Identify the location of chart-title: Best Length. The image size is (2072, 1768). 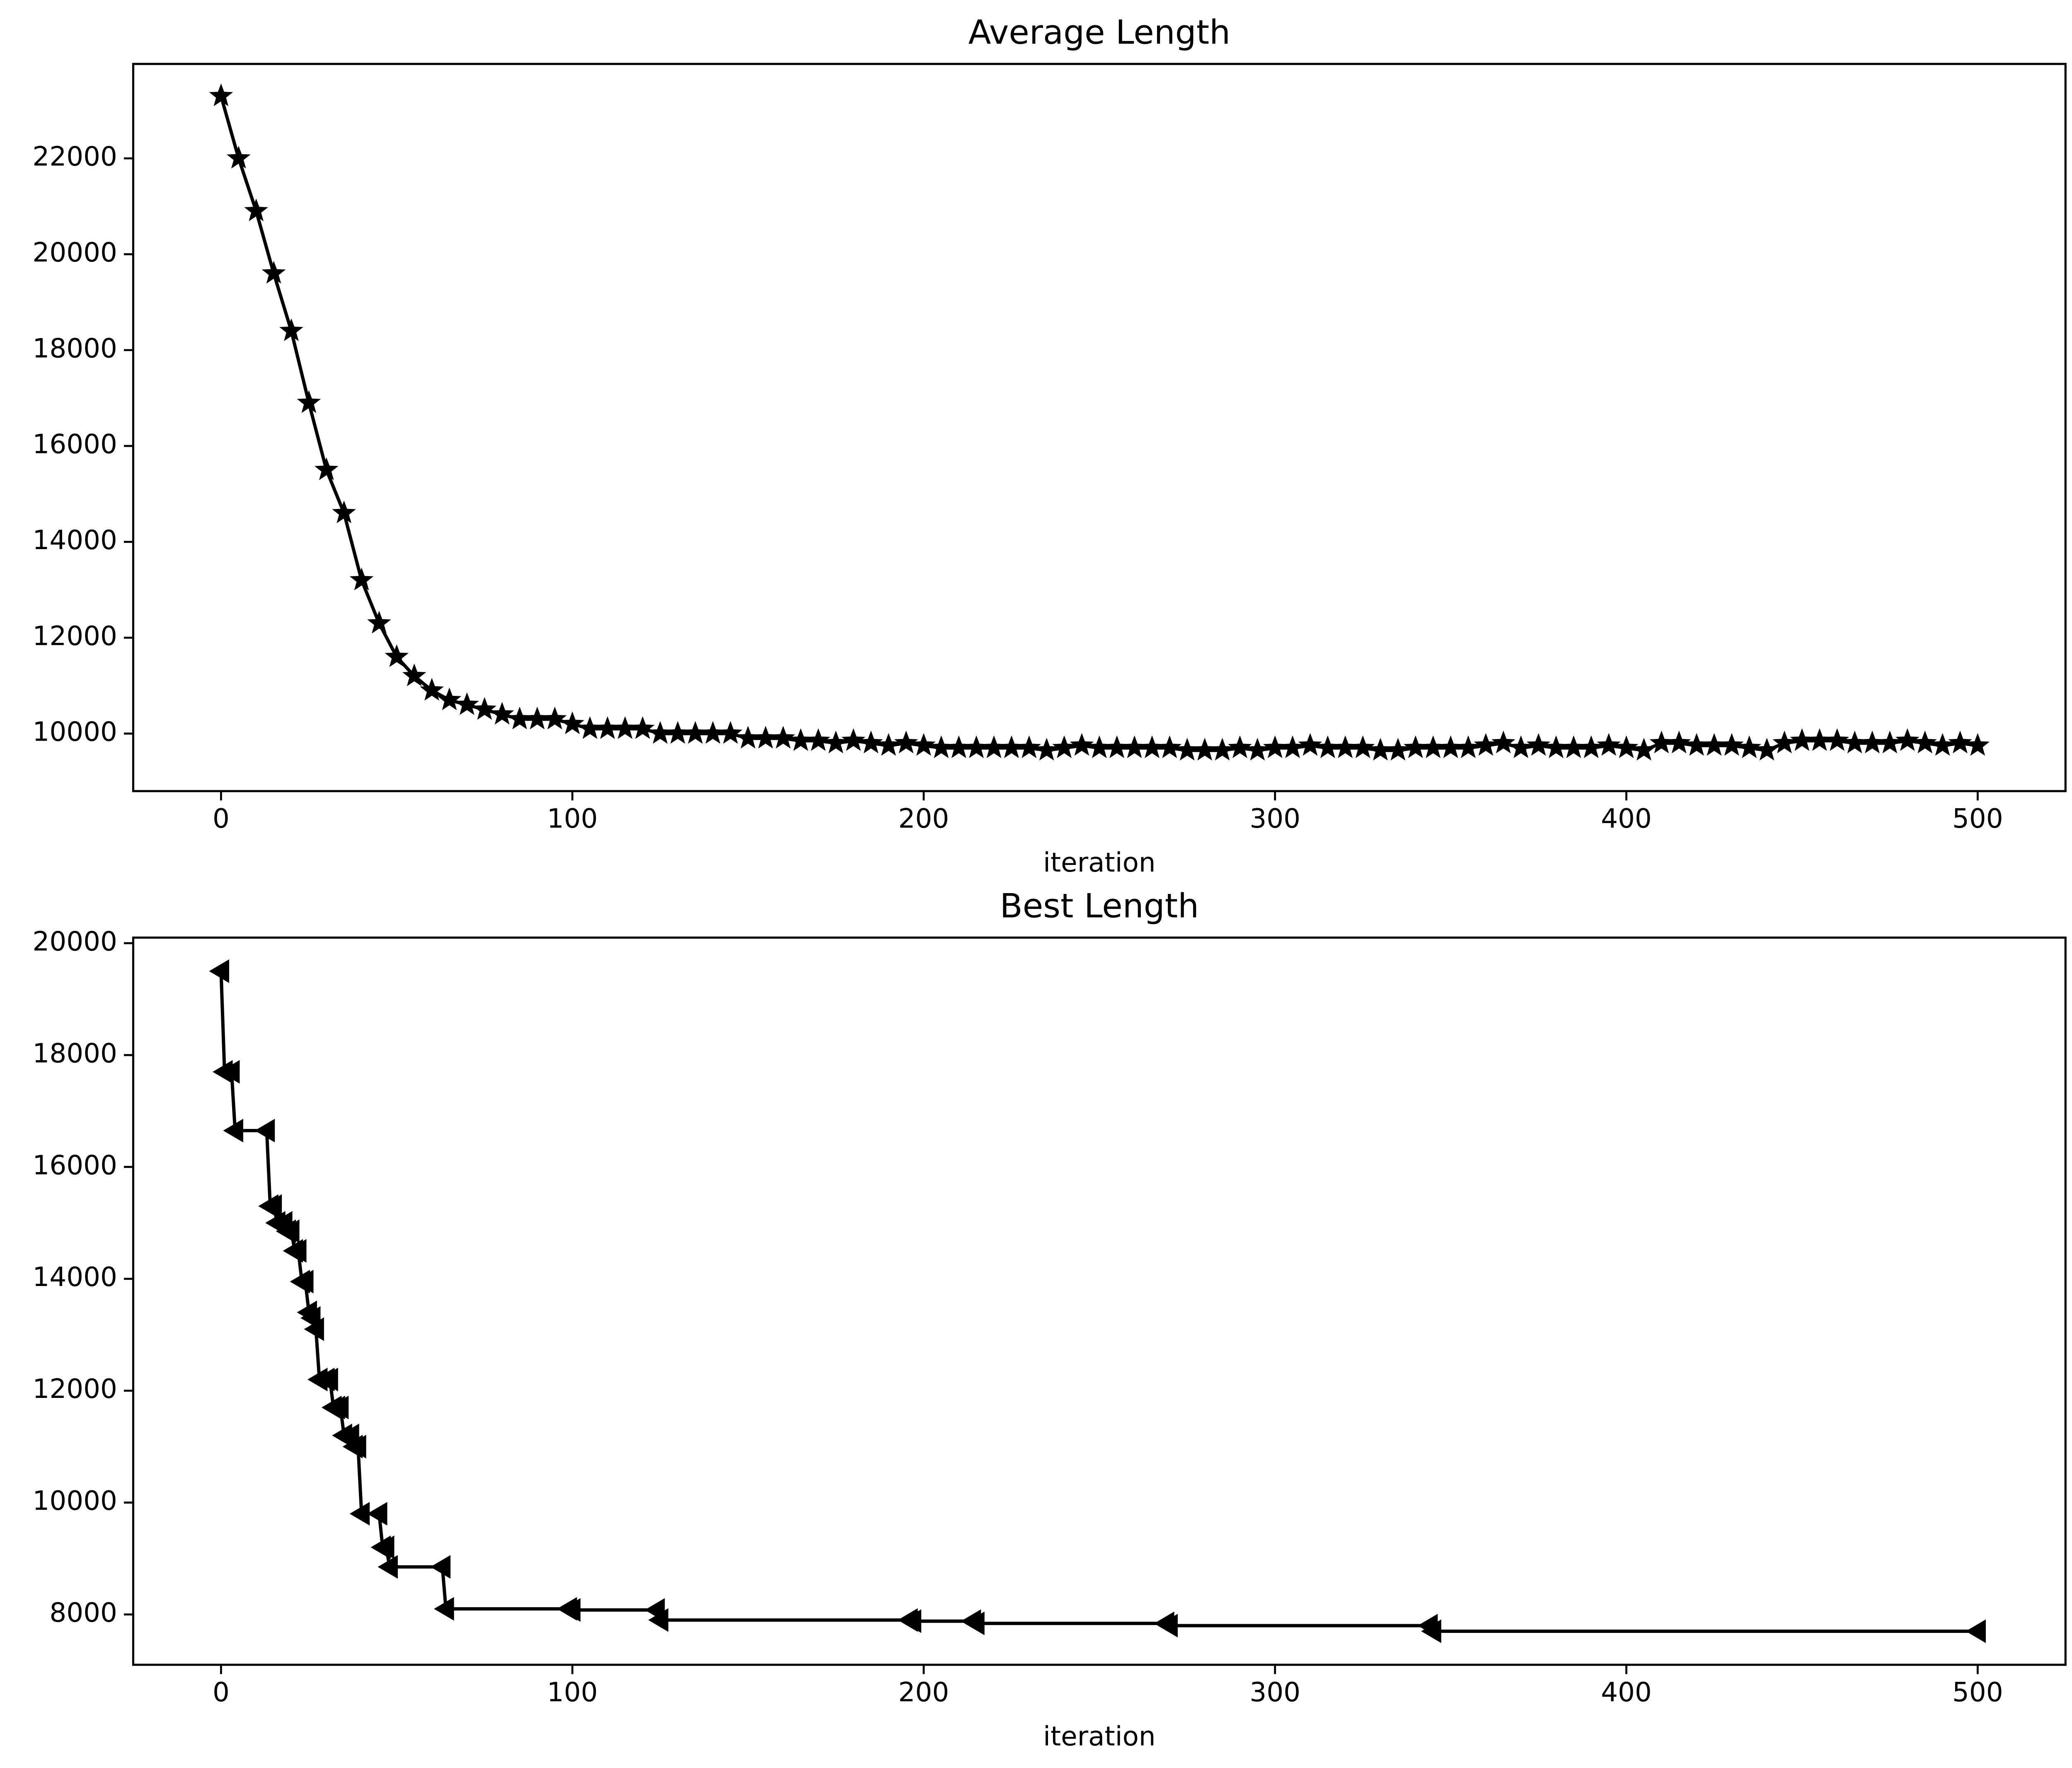
(1099, 905).